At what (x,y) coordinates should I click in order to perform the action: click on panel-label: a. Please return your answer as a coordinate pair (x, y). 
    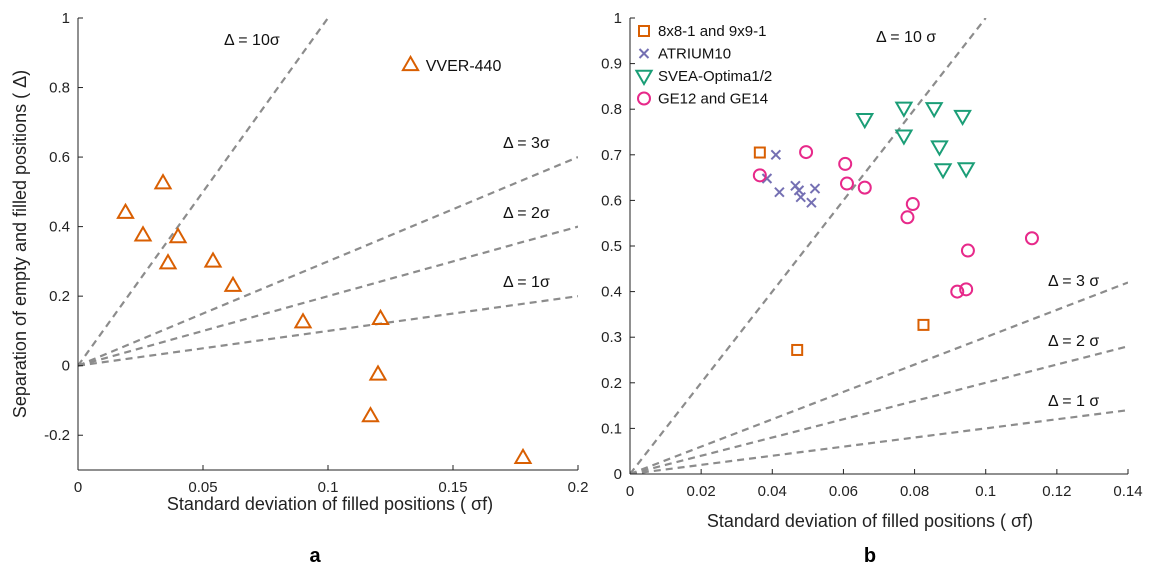
    Looking at the image, I should click on (315, 556).